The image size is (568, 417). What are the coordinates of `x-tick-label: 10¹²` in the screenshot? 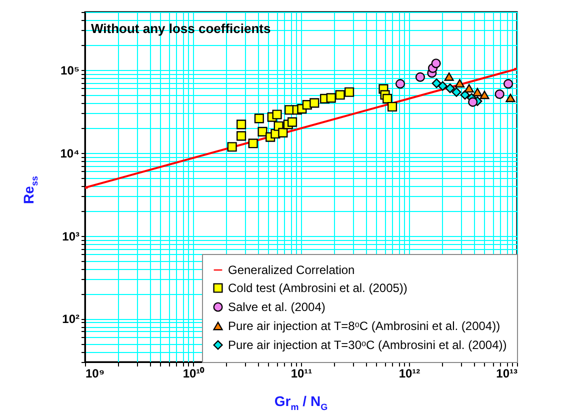 It's located at (409, 373).